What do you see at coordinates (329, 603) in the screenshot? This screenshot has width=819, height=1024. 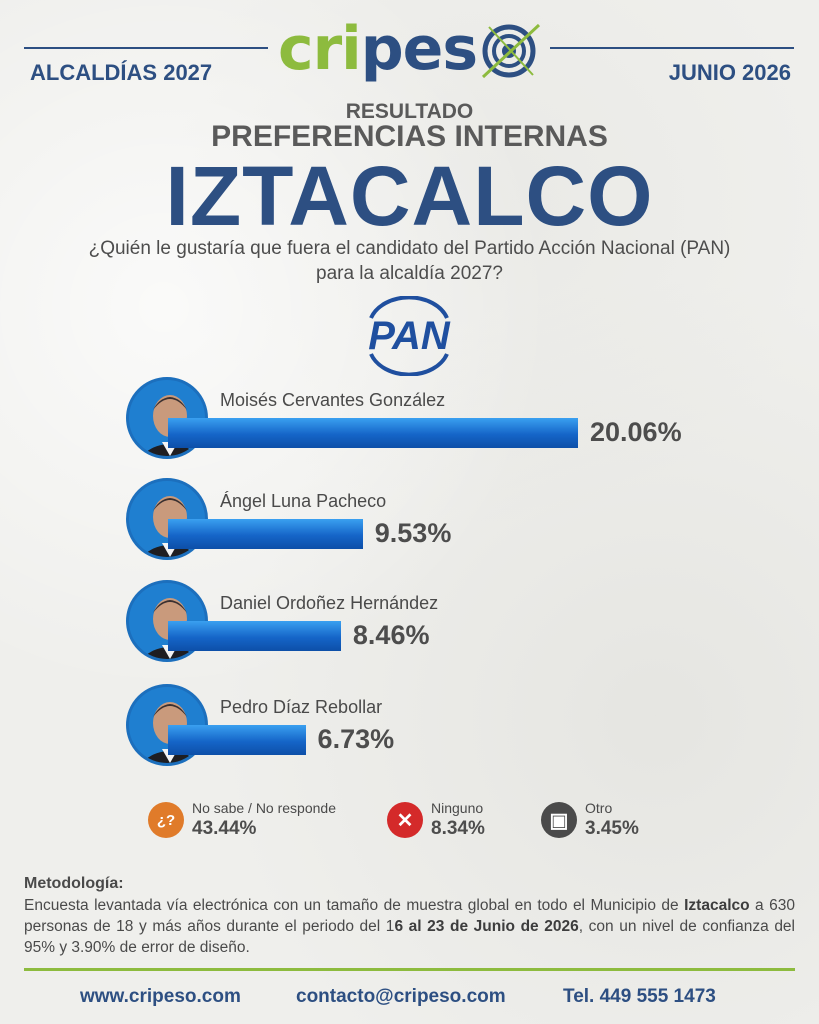 I see `candidate-name-daniel-ordonez-hernandez: Daniel Ordoñez Hernández` at bounding box center [329, 603].